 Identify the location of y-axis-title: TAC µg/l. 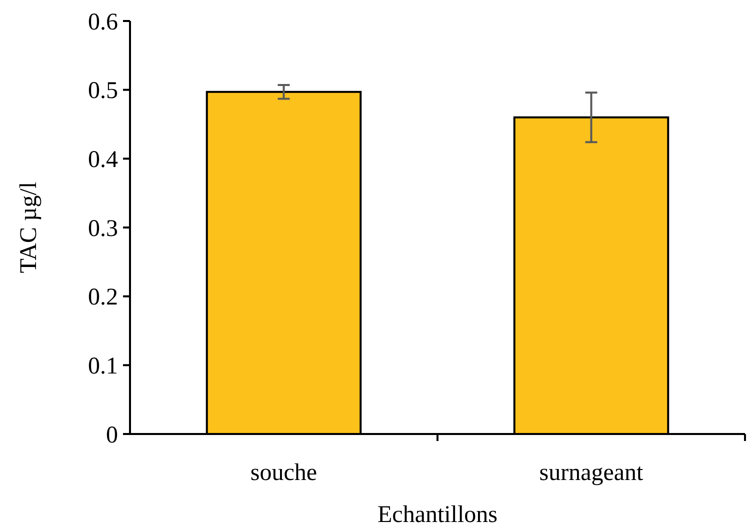
(29, 228).